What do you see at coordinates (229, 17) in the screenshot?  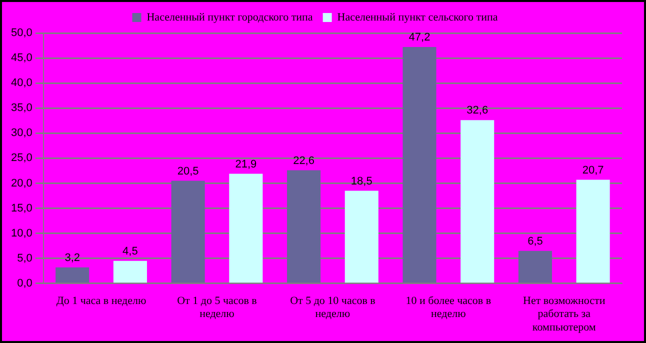 I see `legend-label: Населенный пункт городского типа` at bounding box center [229, 17].